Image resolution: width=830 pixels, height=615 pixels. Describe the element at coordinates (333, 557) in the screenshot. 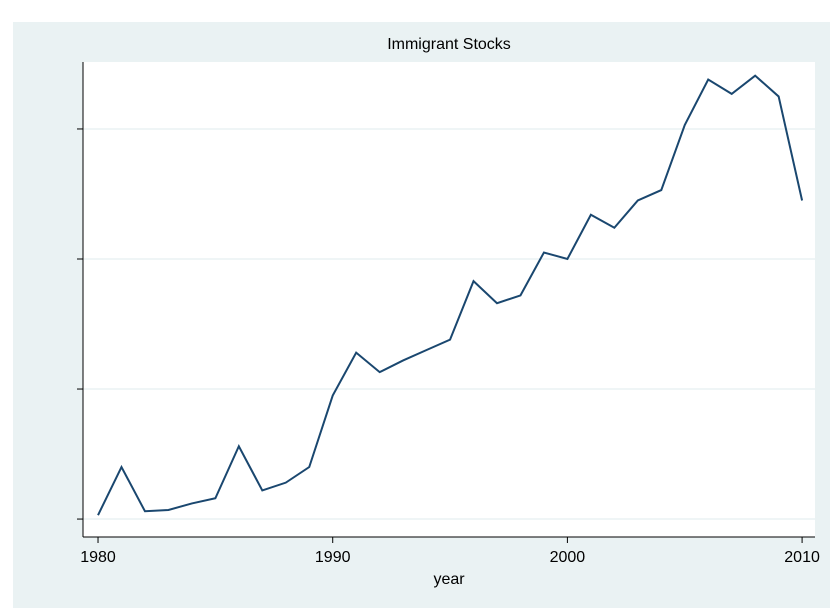

I see `x-tick-label: 1990` at that location.